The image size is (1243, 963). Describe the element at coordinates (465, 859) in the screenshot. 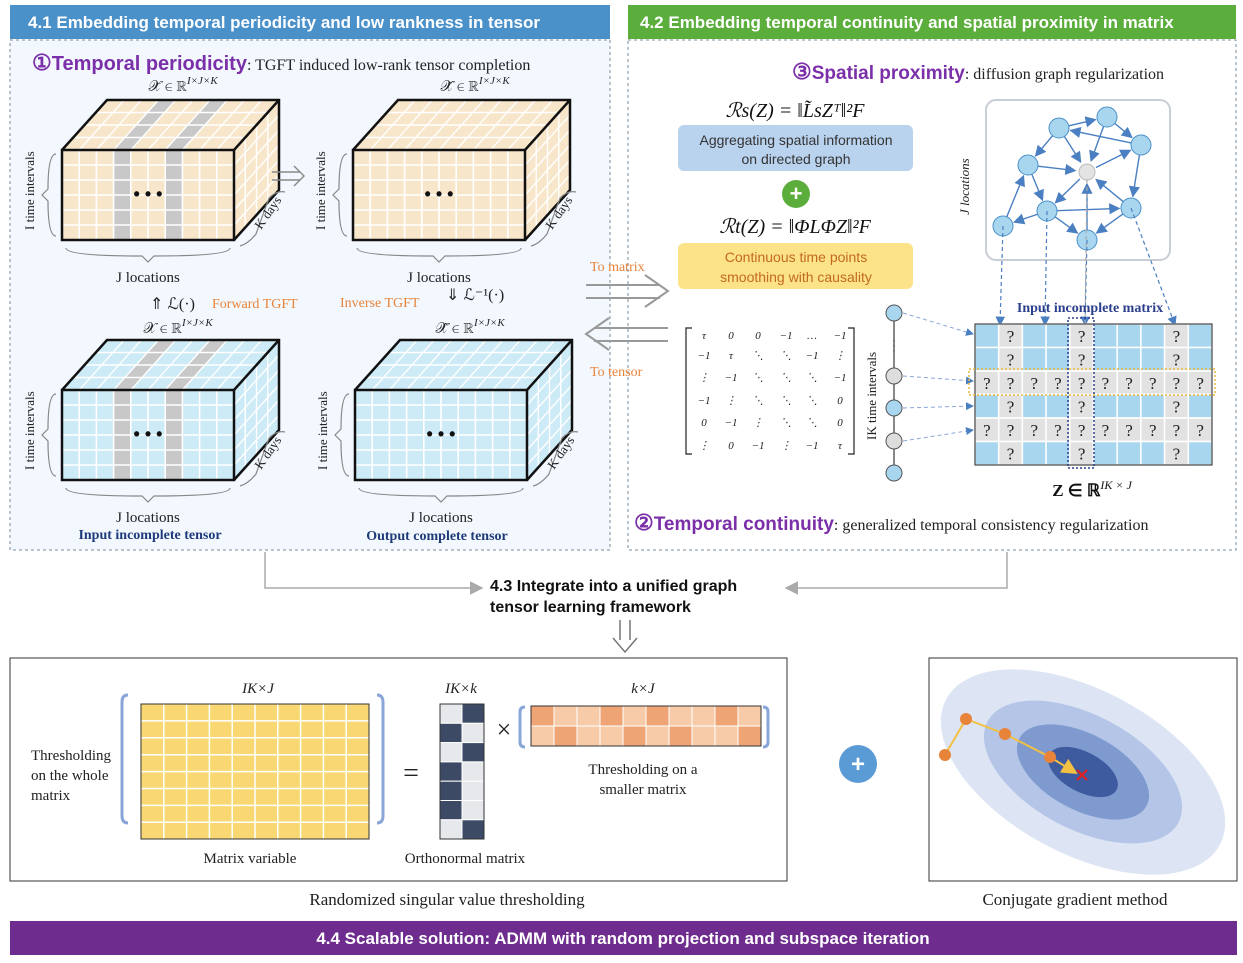

I see `orthonormal-label: Orthonormal matrix` at that location.